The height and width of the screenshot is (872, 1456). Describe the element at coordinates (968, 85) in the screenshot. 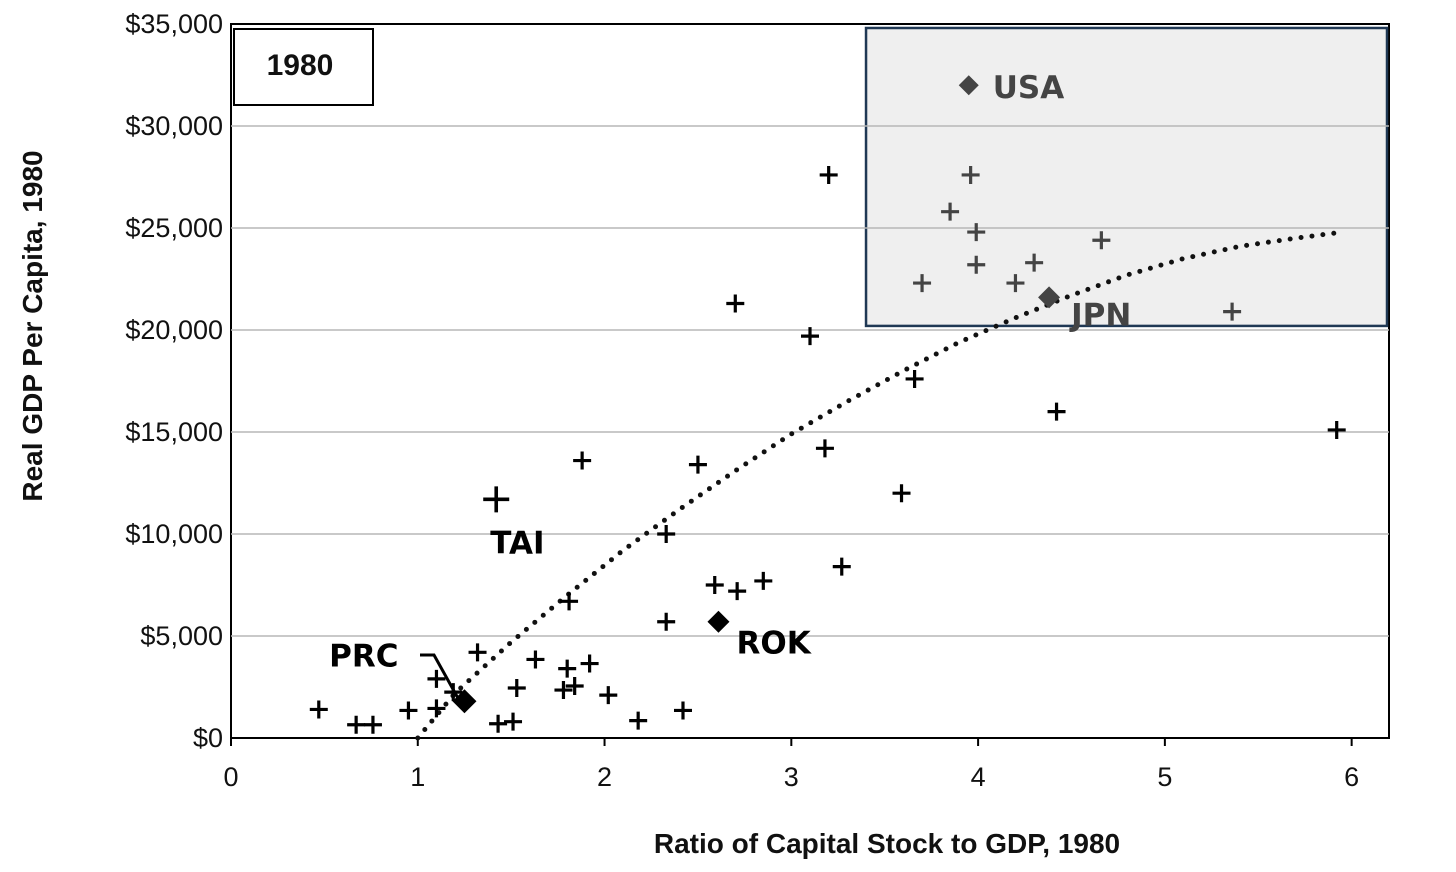

I see `usa-marker` at that location.